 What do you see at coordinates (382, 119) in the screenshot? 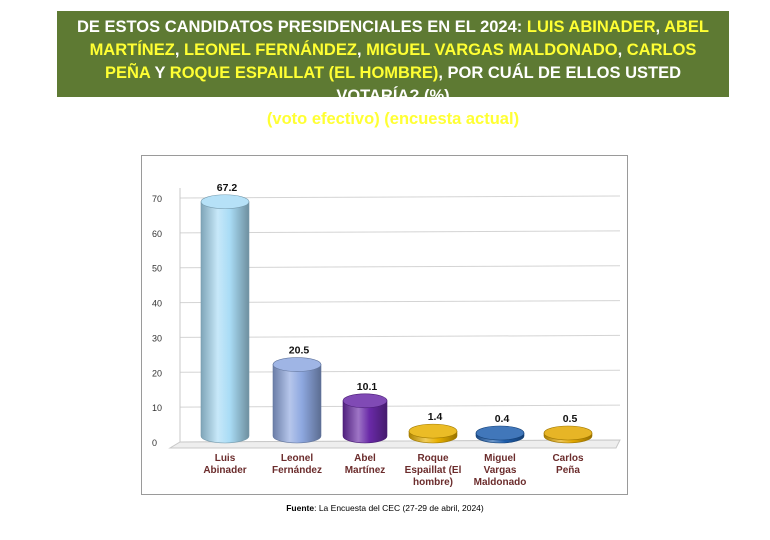
I see `title-paren: ) (` at bounding box center [382, 119].